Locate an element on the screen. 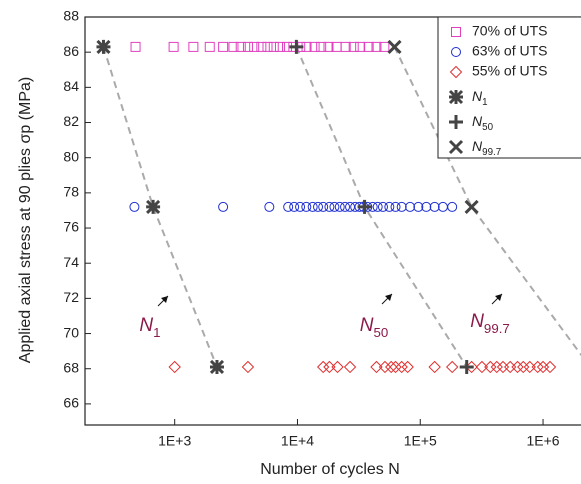 The width and height of the screenshot is (581, 484). series-line is located at coordinates (160, 207).